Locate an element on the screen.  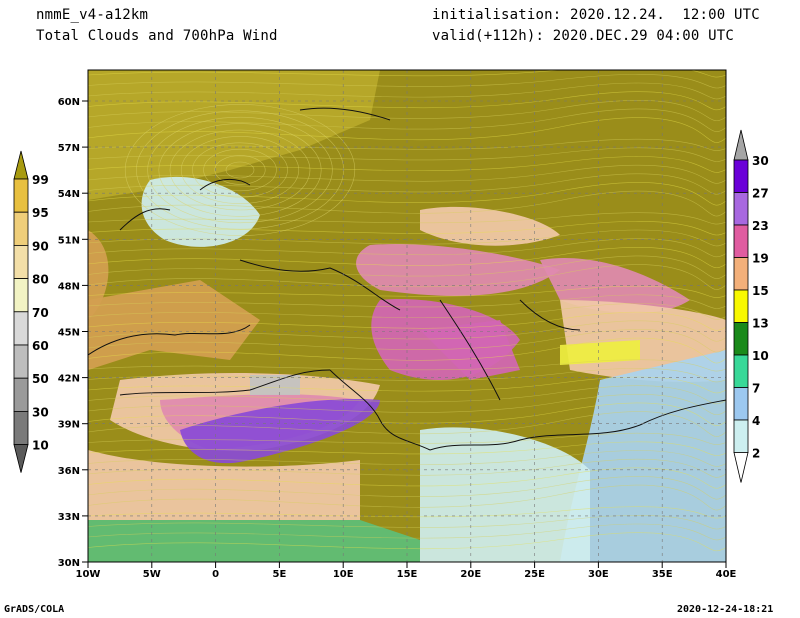
lon-label: 10E is located at coordinates (343, 574).